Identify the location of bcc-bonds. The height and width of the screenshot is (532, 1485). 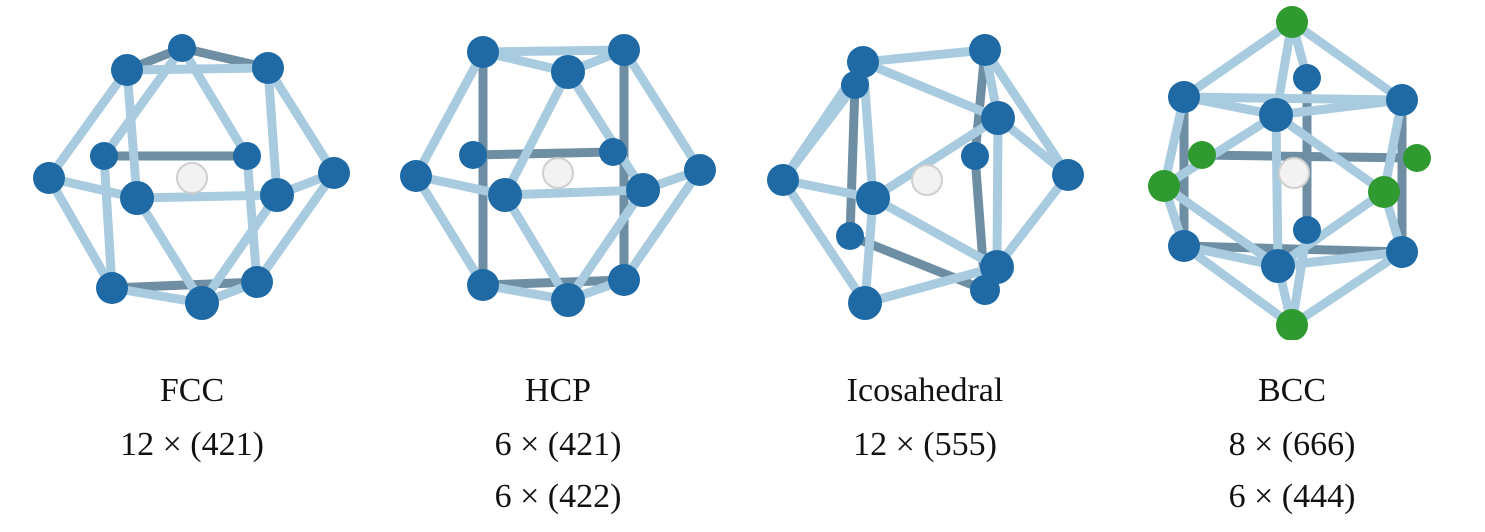
(1290, 173).